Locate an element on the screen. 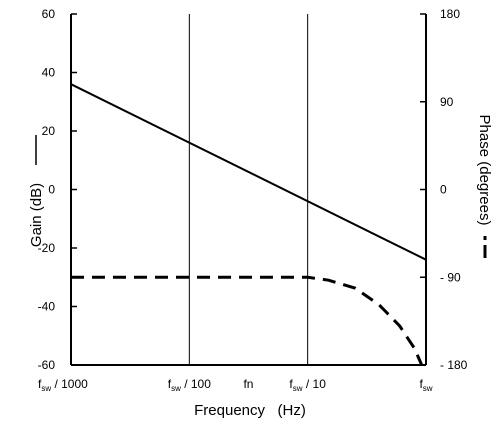 This screenshot has width=492, height=423. right-tick-label-2: 0 is located at coordinates (443, 190).